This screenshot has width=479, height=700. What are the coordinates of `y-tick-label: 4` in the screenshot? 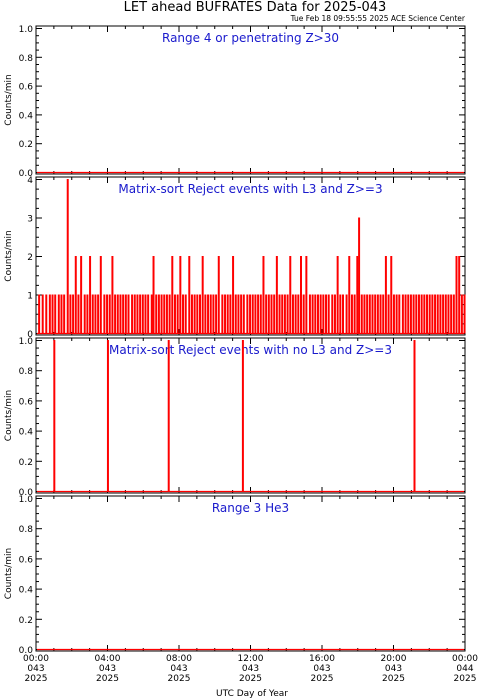 It's located at (30, 181).